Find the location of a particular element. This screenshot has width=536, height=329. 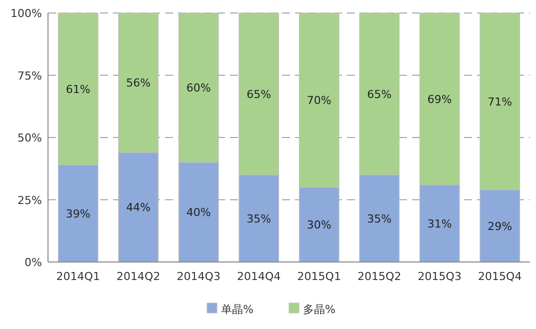

y-tick-label: 50% is located at coordinates (30, 138).